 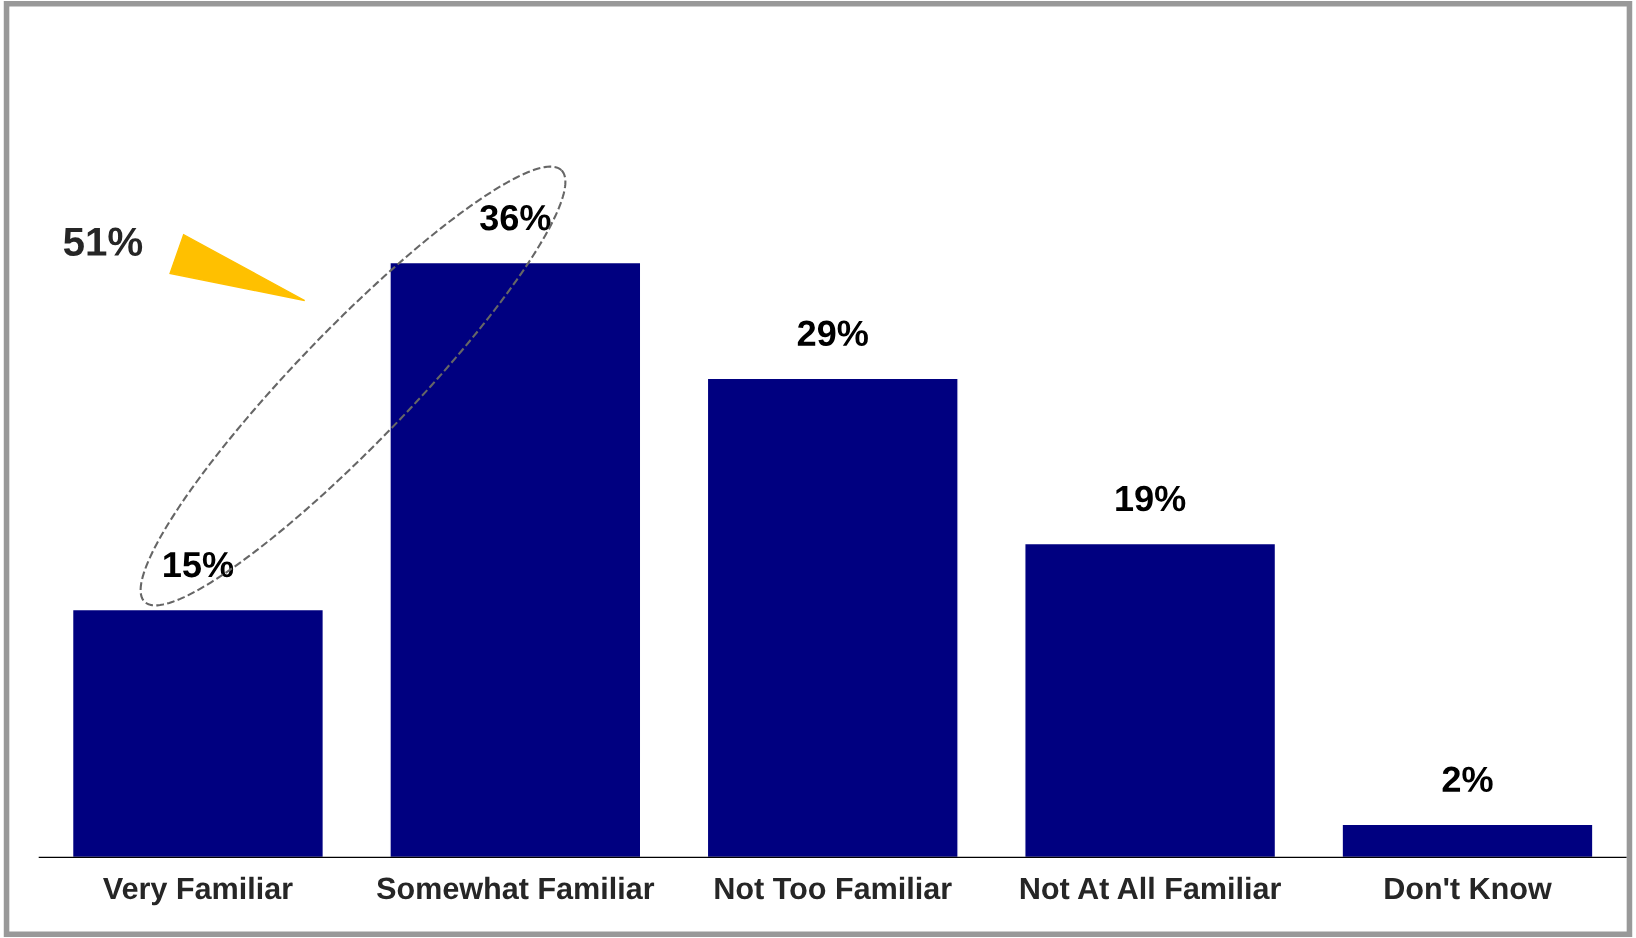 I want to click on data-label: 36%, so click(x=515, y=217).